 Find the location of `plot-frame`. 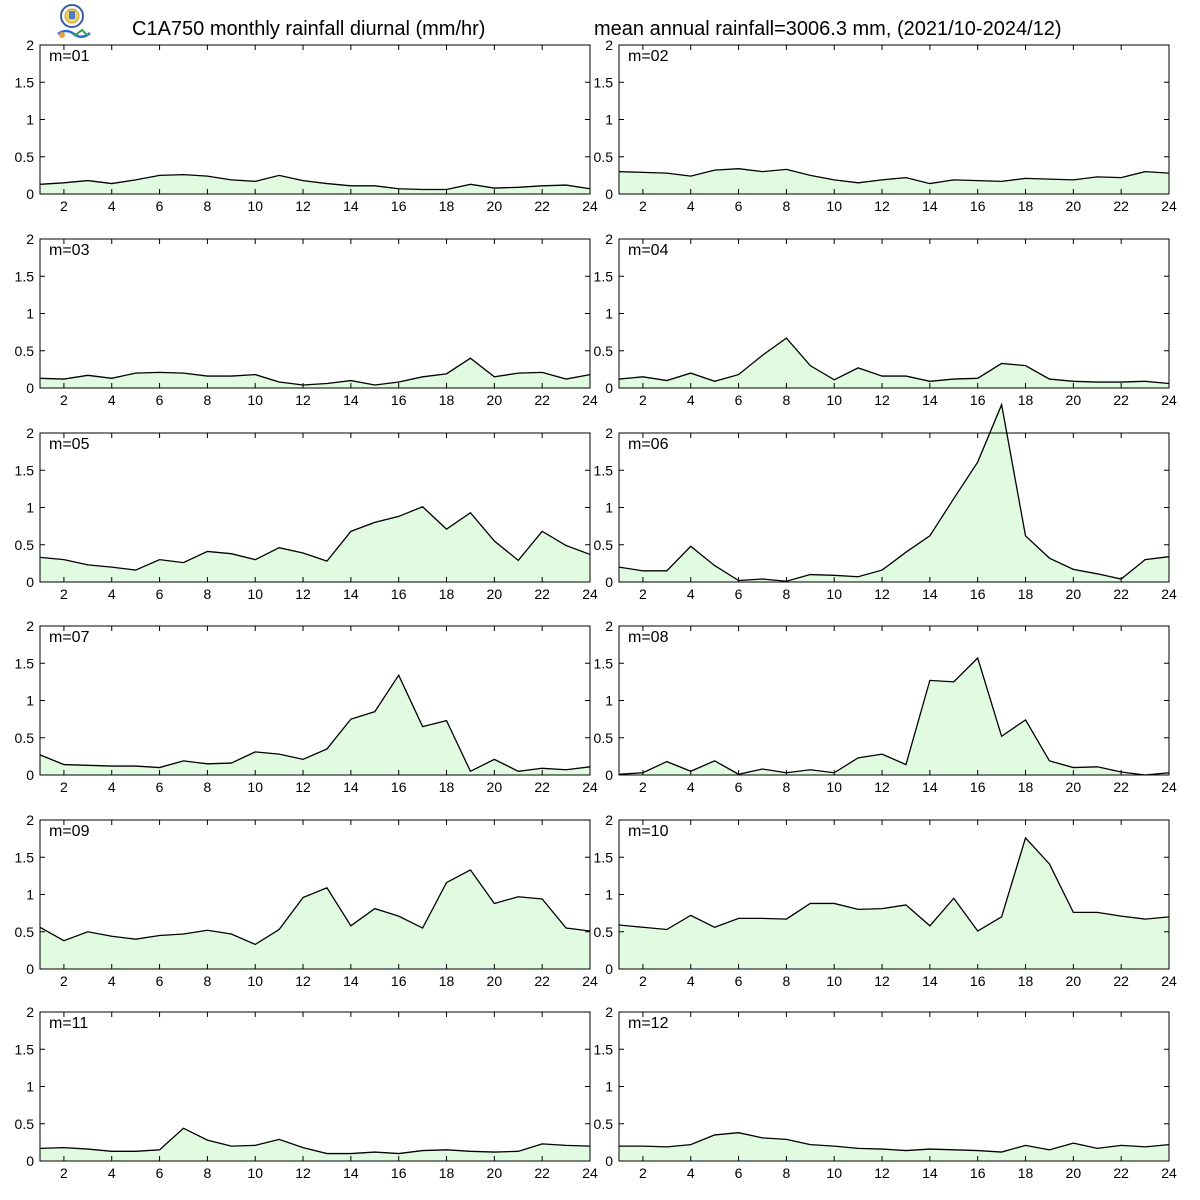

plot-frame is located at coordinates (315, 1086).